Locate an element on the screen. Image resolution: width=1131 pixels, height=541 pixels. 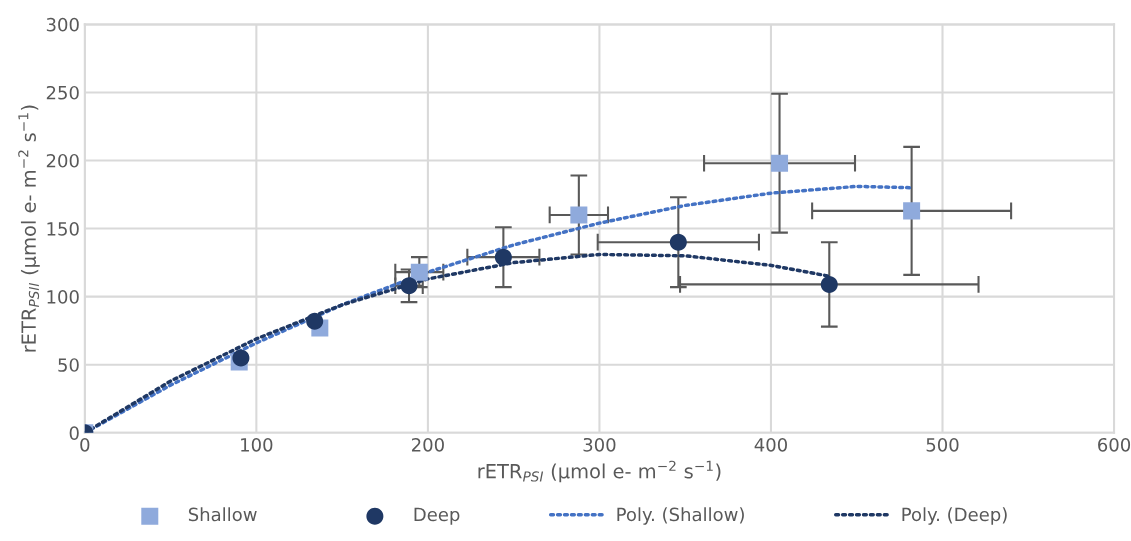
x-tick-label: 600 is located at coordinates (1114, 444).